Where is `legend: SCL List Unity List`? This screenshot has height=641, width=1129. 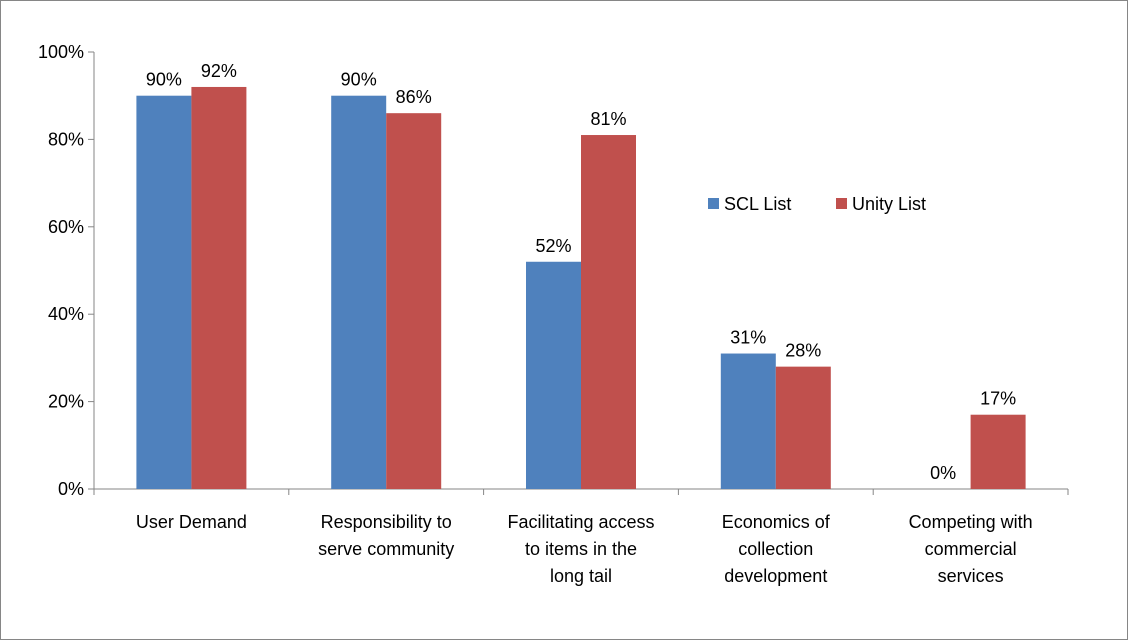 legend: SCL List Unity List is located at coordinates (817, 204).